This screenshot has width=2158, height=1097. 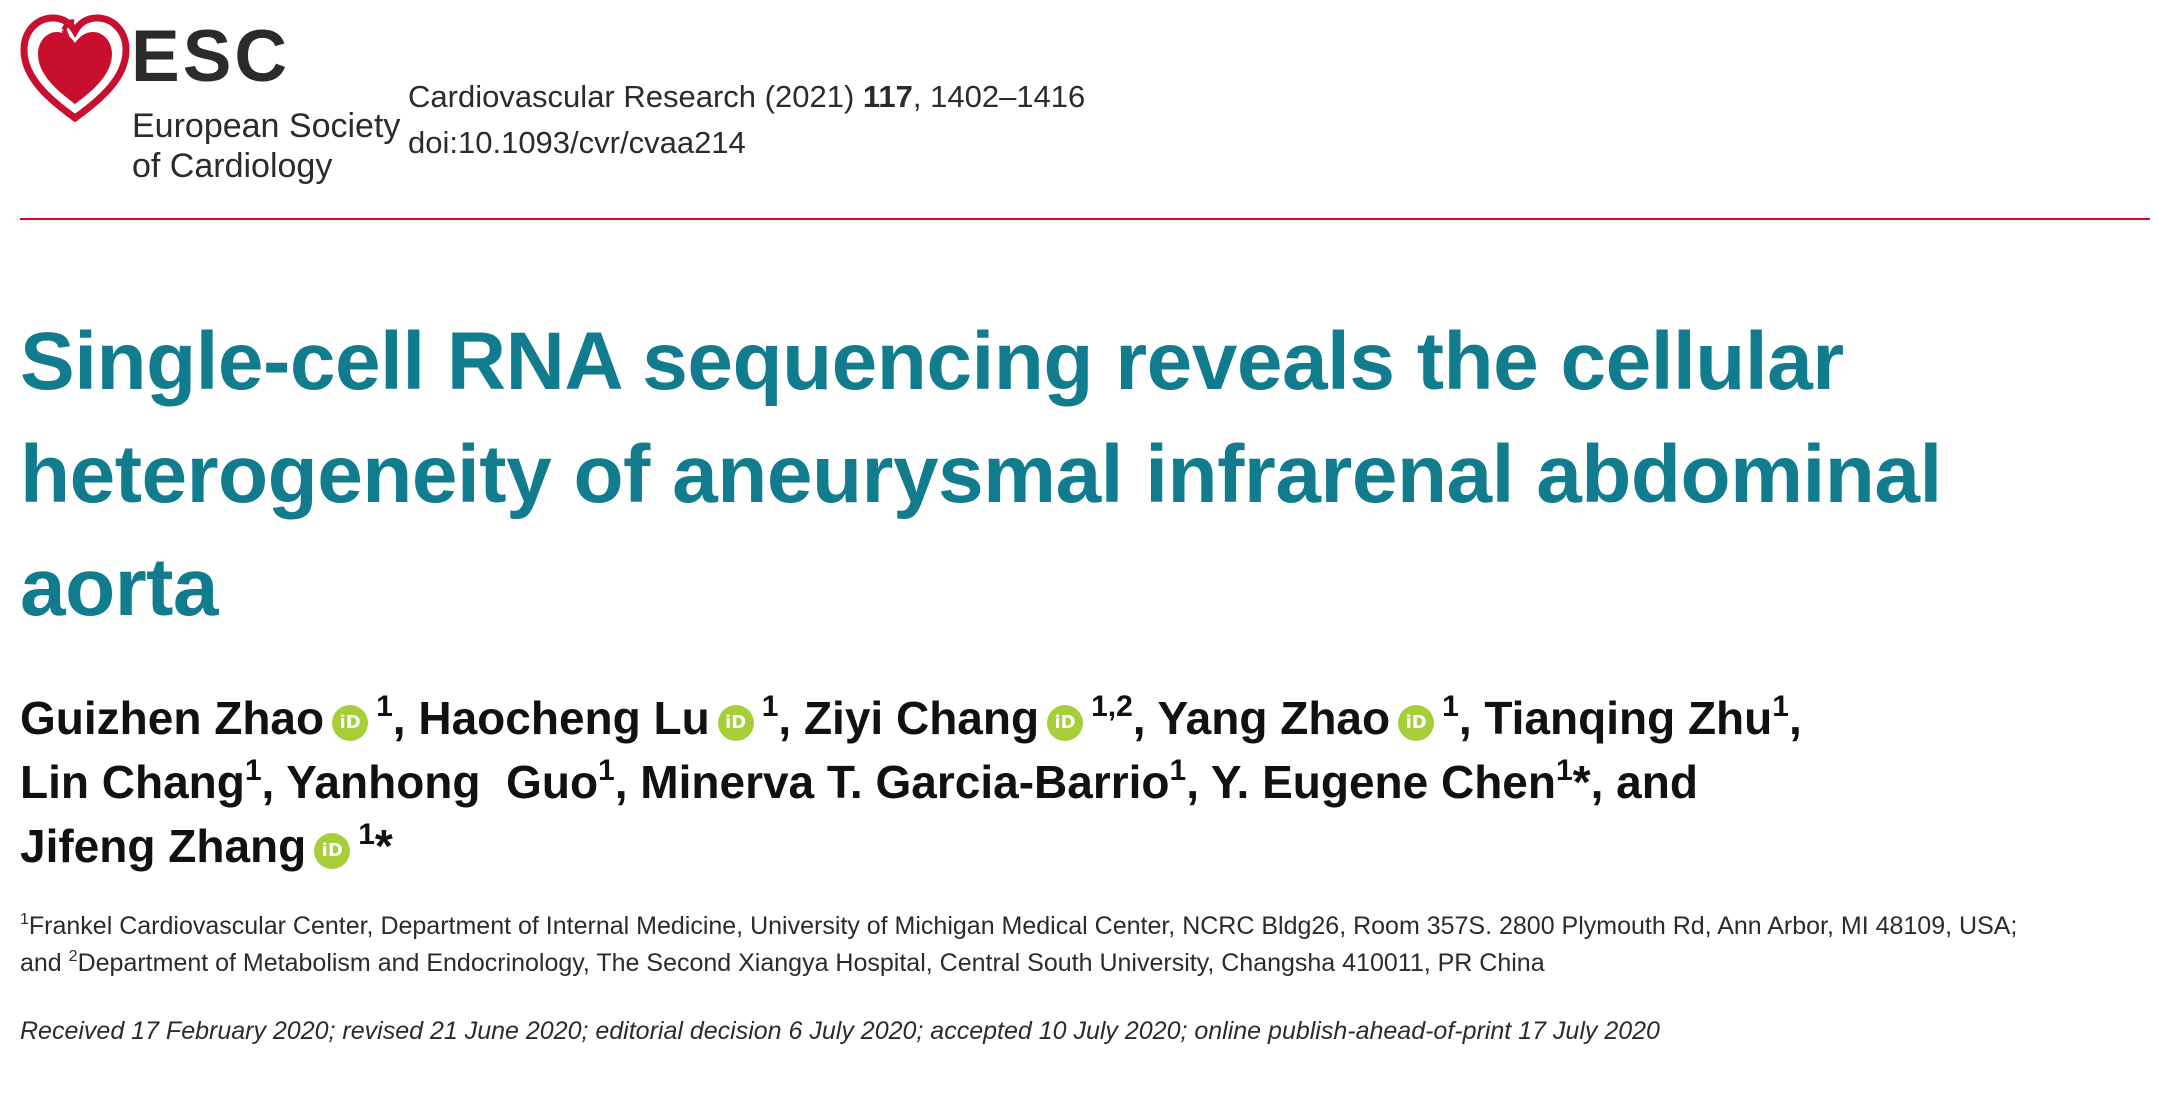 What do you see at coordinates (905, 782) in the screenshot?
I see `author-name: Minerva T. Garcia-Barrio` at bounding box center [905, 782].